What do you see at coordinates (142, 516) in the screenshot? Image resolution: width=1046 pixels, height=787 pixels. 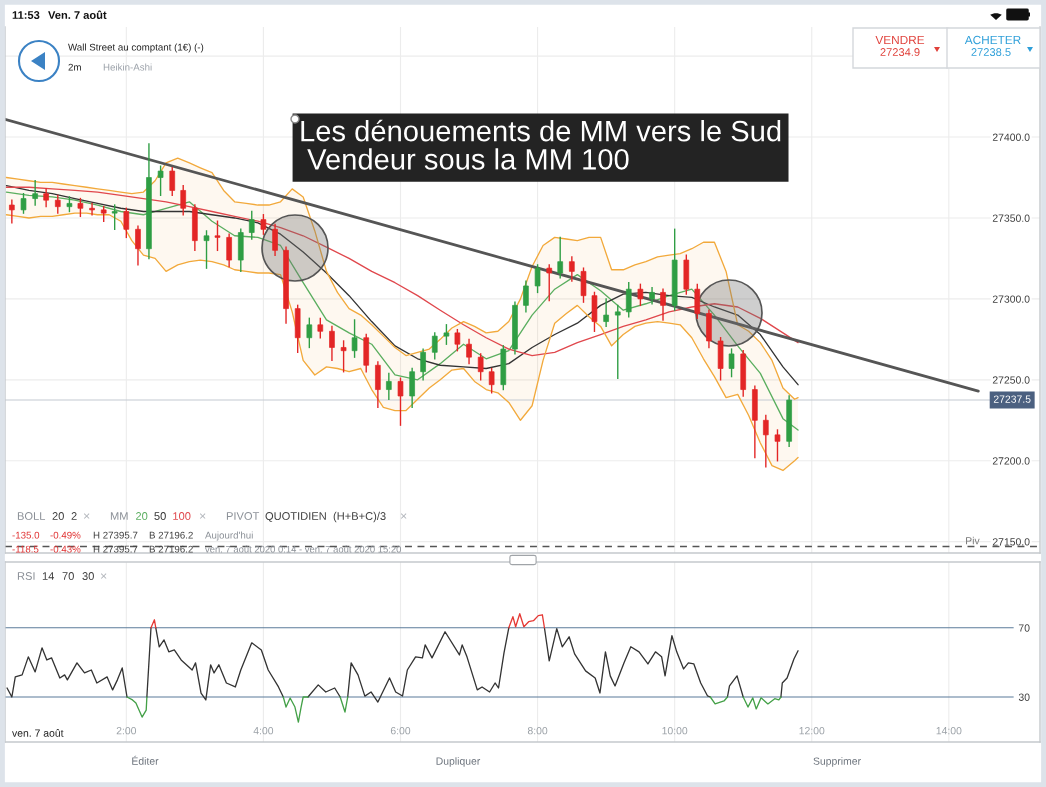 I see `text: 20` at bounding box center [142, 516].